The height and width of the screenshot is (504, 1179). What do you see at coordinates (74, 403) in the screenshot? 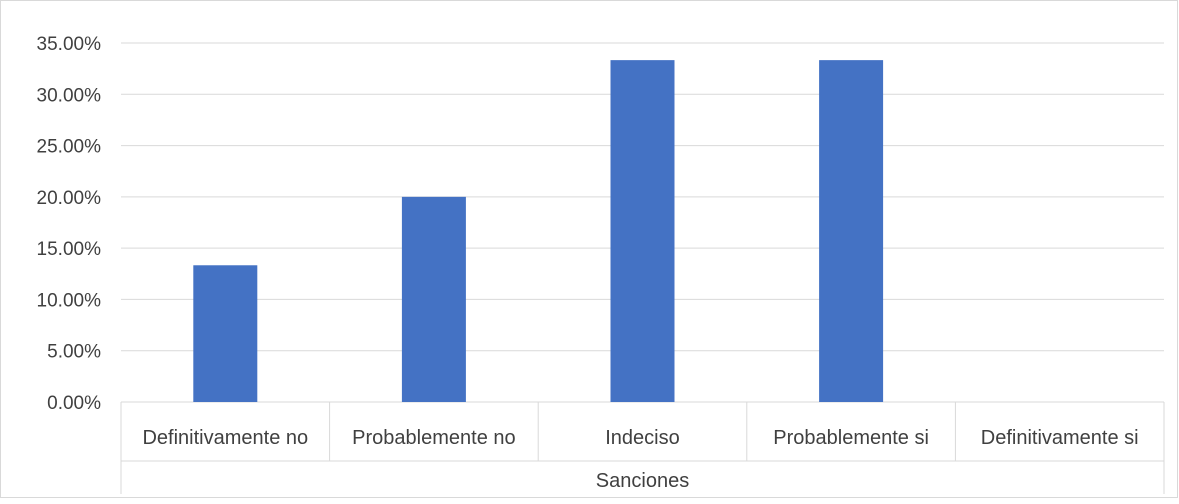
I see `y-tick-label: 0.00%` at bounding box center [74, 403].